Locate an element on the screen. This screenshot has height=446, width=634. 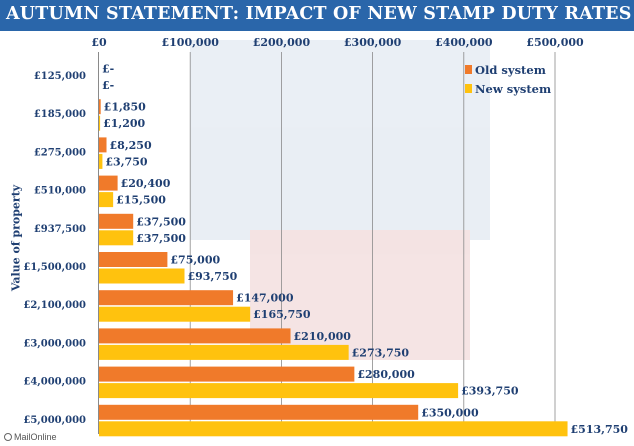
x-tick-label: £100,000 is located at coordinates (190, 42).